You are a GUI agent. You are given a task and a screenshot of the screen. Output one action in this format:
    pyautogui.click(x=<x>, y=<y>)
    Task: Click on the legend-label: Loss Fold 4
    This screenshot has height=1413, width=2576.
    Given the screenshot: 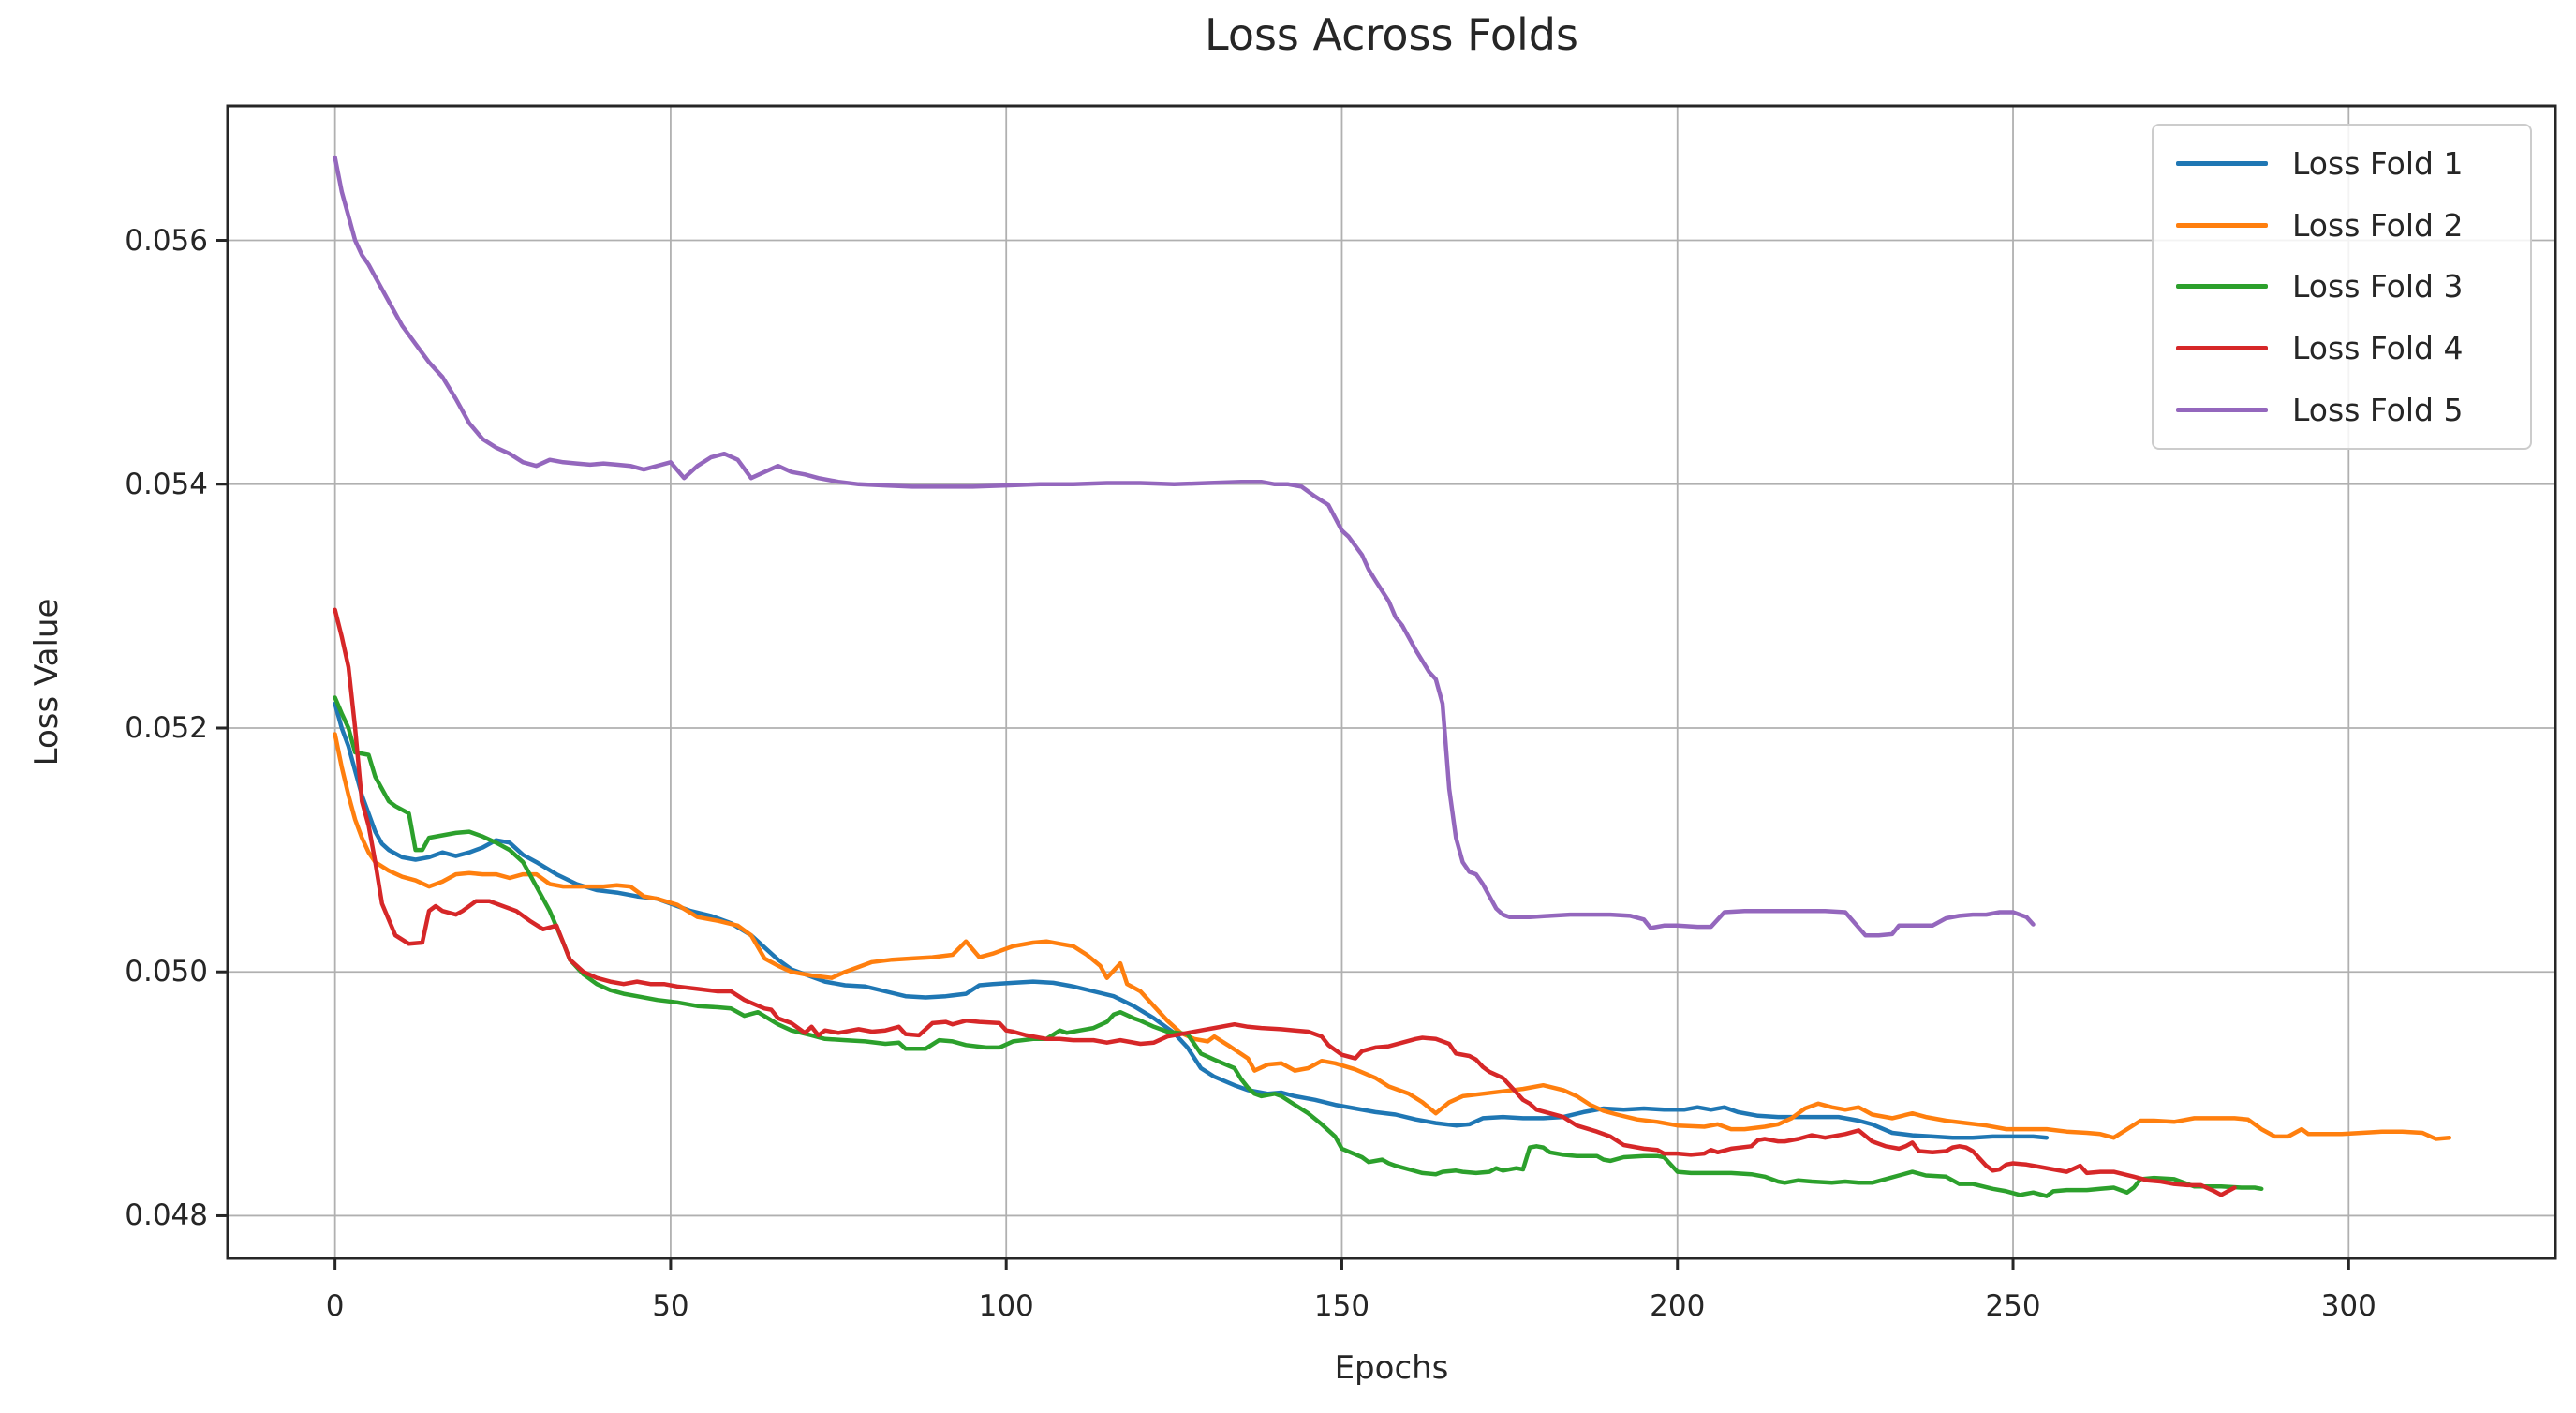 What is the action you would take?
    pyautogui.click(x=2378, y=348)
    